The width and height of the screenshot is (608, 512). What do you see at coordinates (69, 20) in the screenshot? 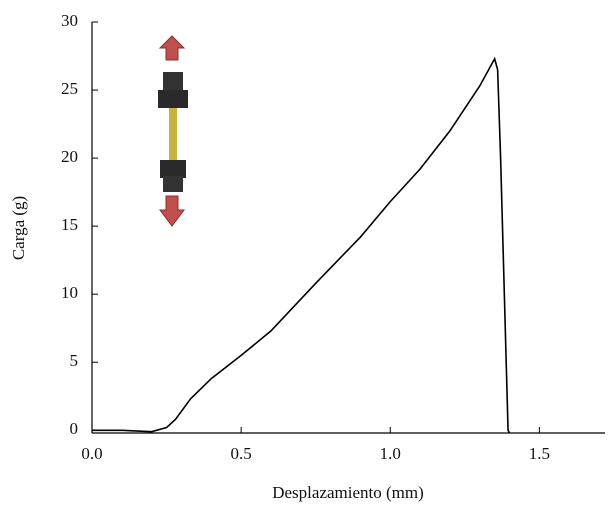
I see `y-tick-label: 30` at bounding box center [69, 20].